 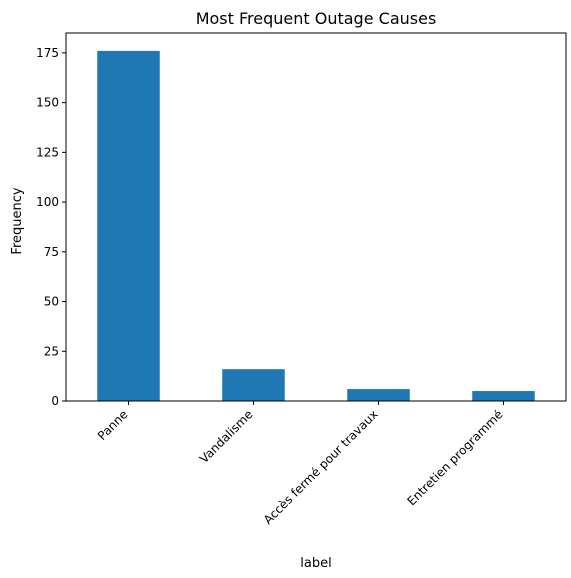 What do you see at coordinates (17, 220) in the screenshot?
I see `y-axis-label: Frequency` at bounding box center [17, 220].